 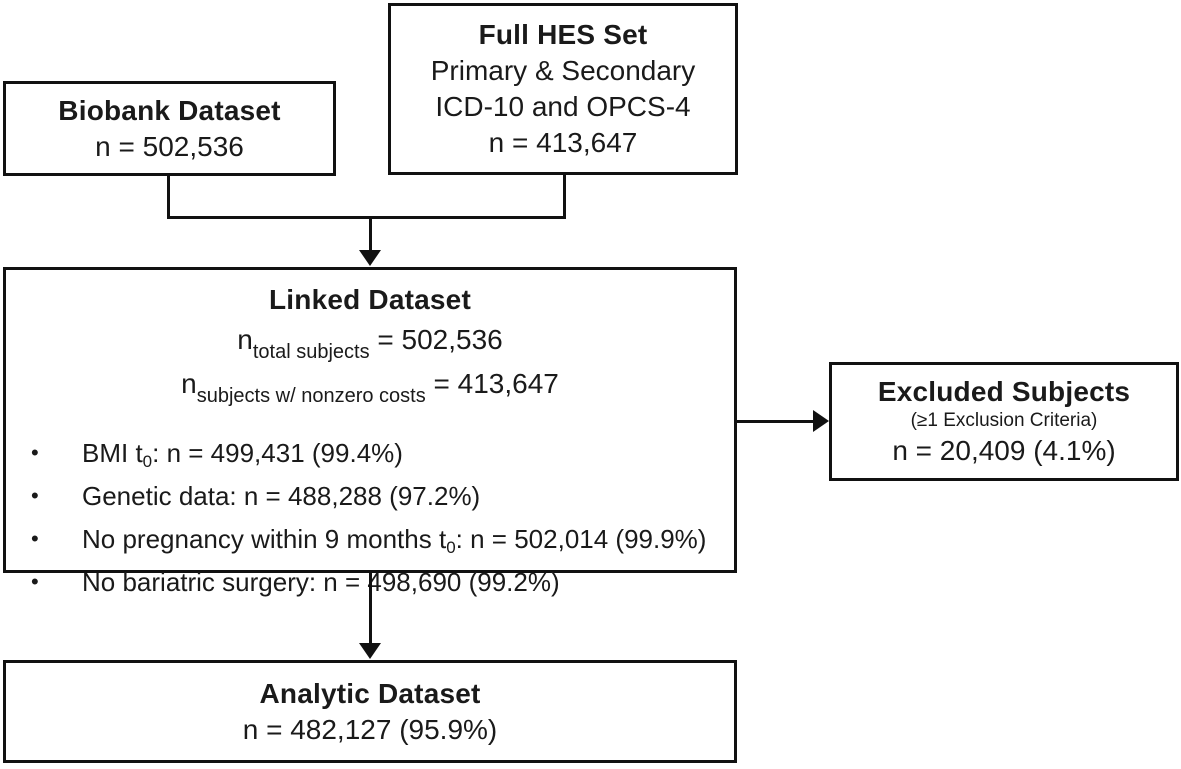 I want to click on connector-to-excluded-line, so click(x=775, y=421).